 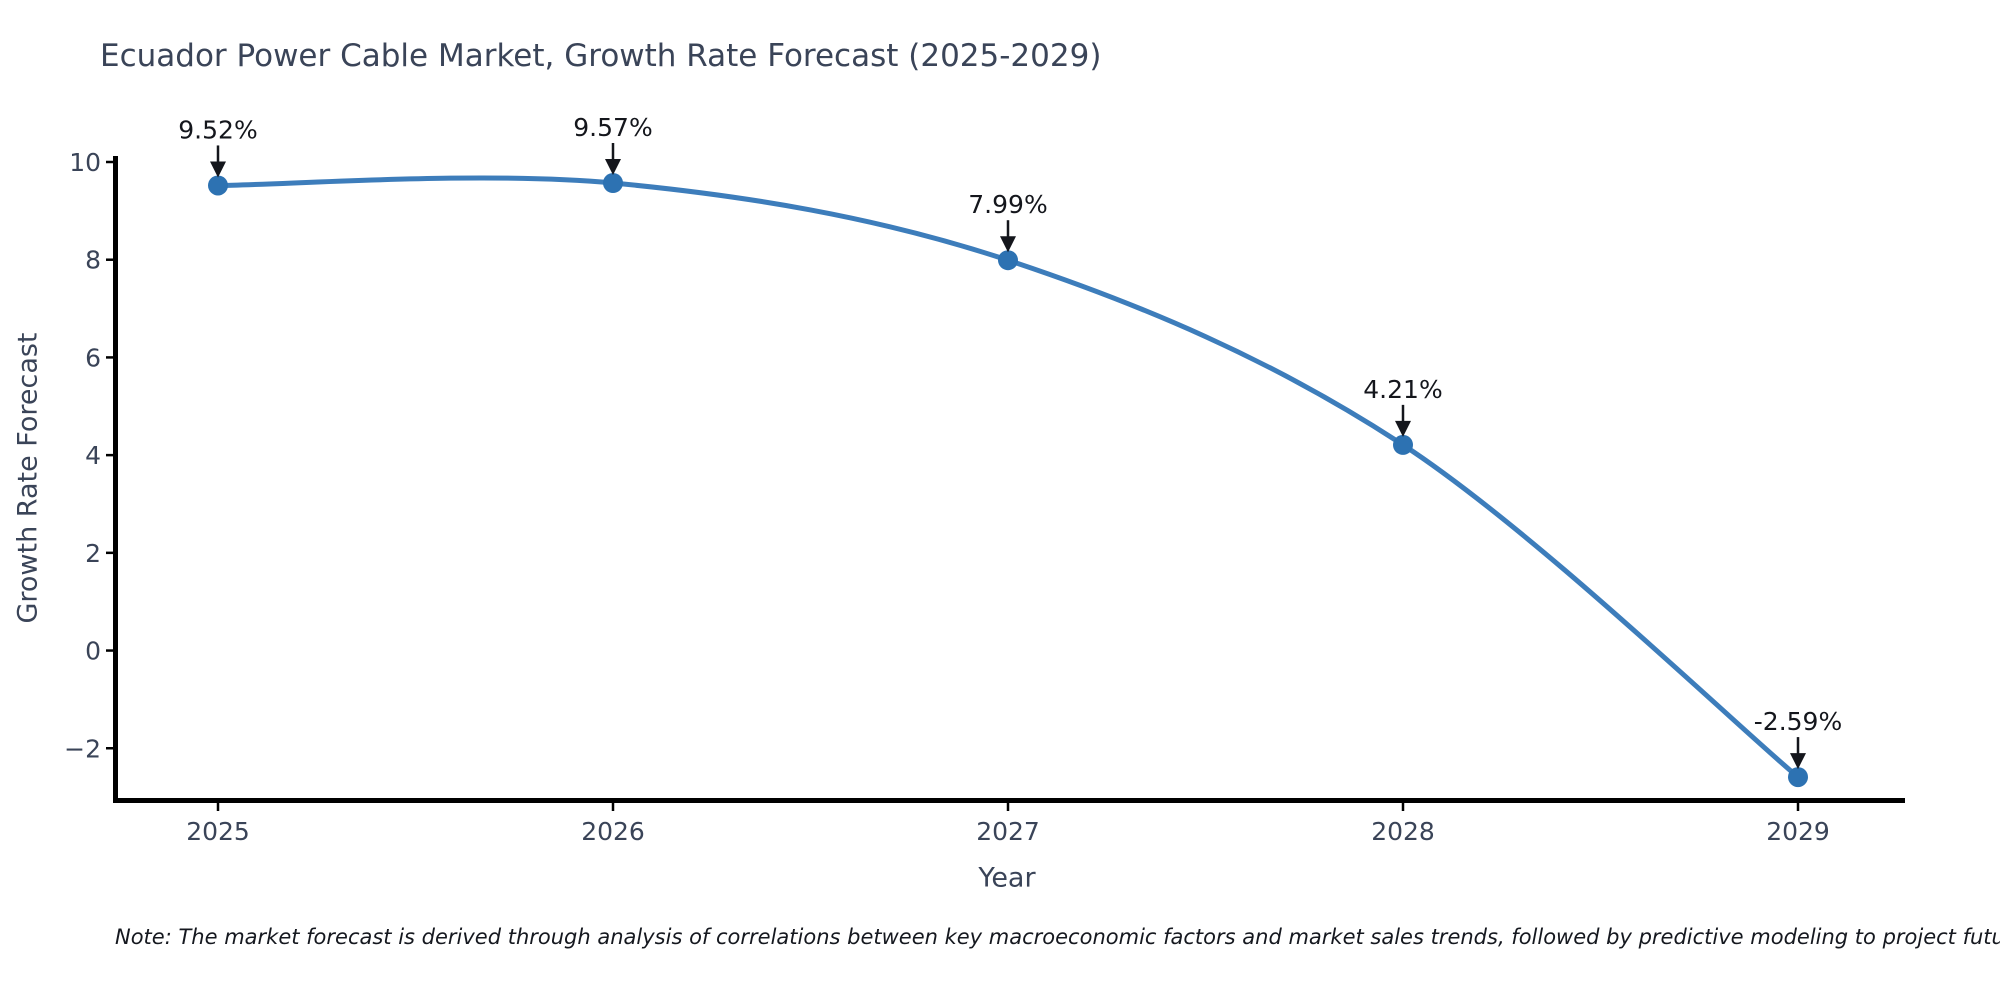 What do you see at coordinates (82, 748) in the screenshot?
I see `y-tick-label: −2` at bounding box center [82, 748].